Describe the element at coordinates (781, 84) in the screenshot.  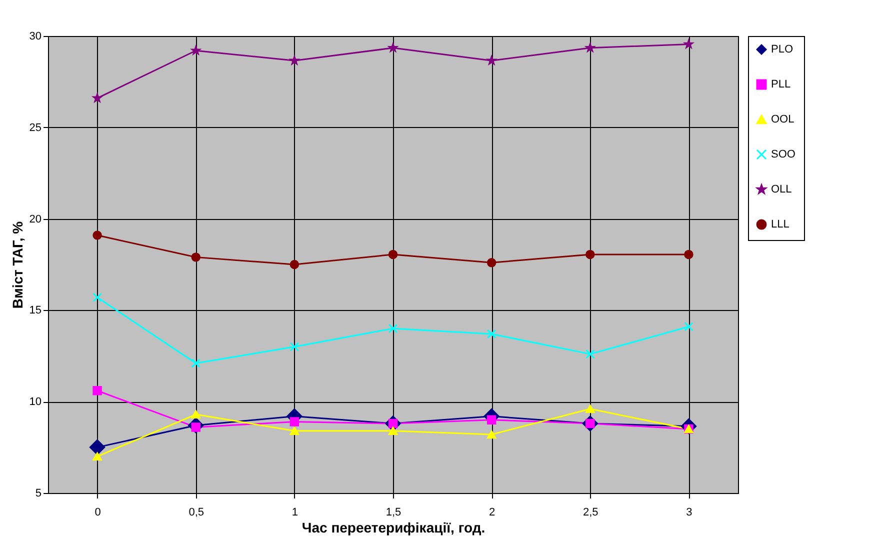
I see `legend-label: PLL` at that location.